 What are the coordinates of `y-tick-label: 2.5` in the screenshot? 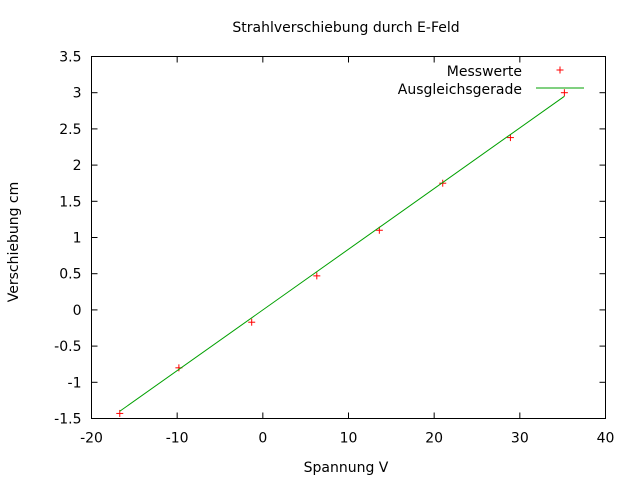 It's located at (70, 130).